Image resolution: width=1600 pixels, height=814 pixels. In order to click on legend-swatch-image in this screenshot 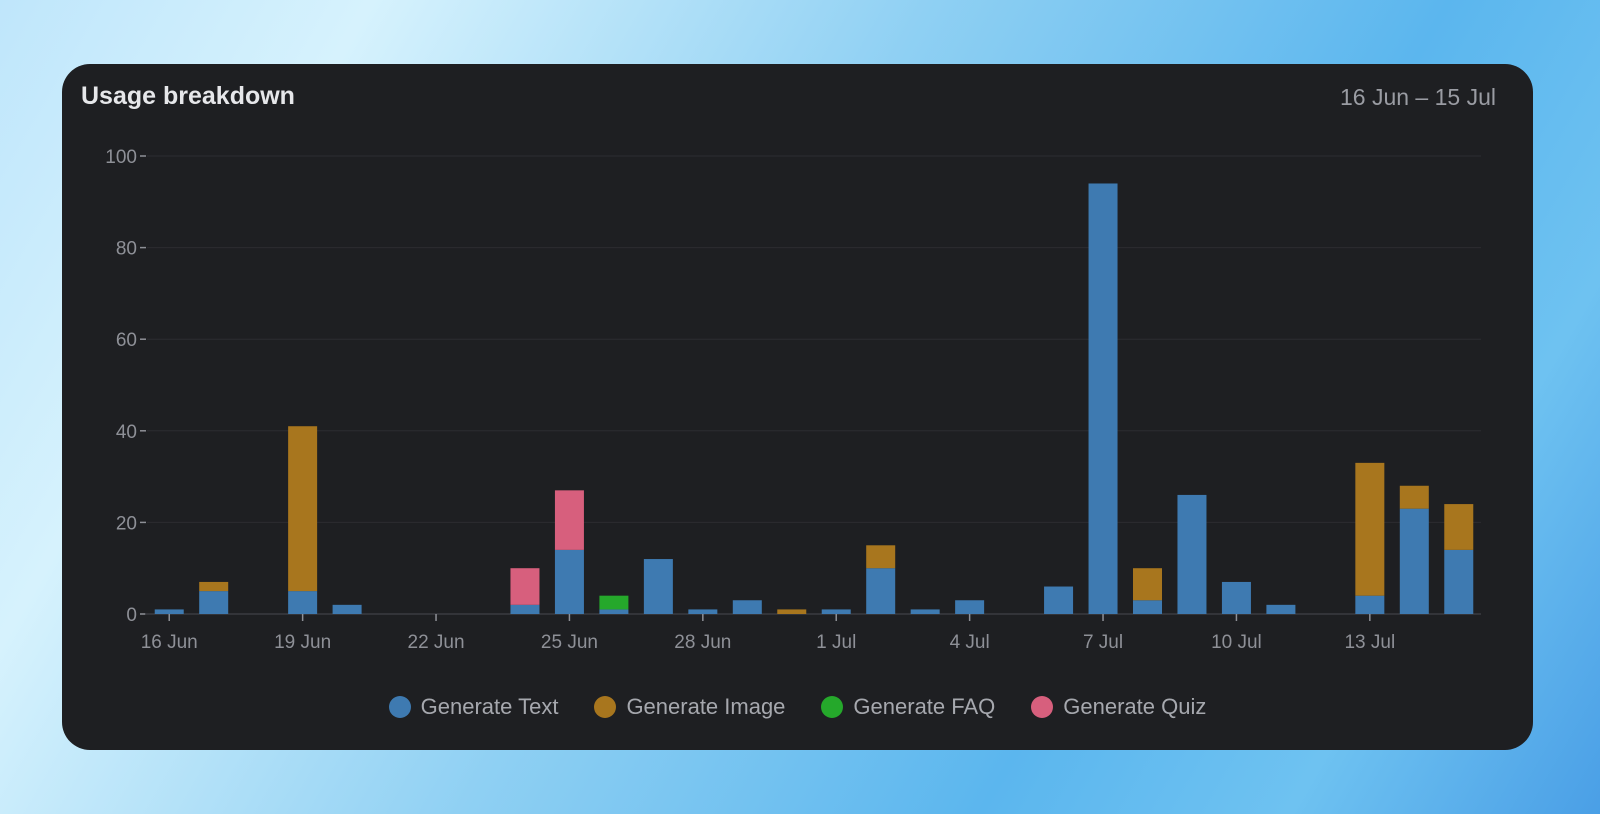, I will do `click(605, 707)`.